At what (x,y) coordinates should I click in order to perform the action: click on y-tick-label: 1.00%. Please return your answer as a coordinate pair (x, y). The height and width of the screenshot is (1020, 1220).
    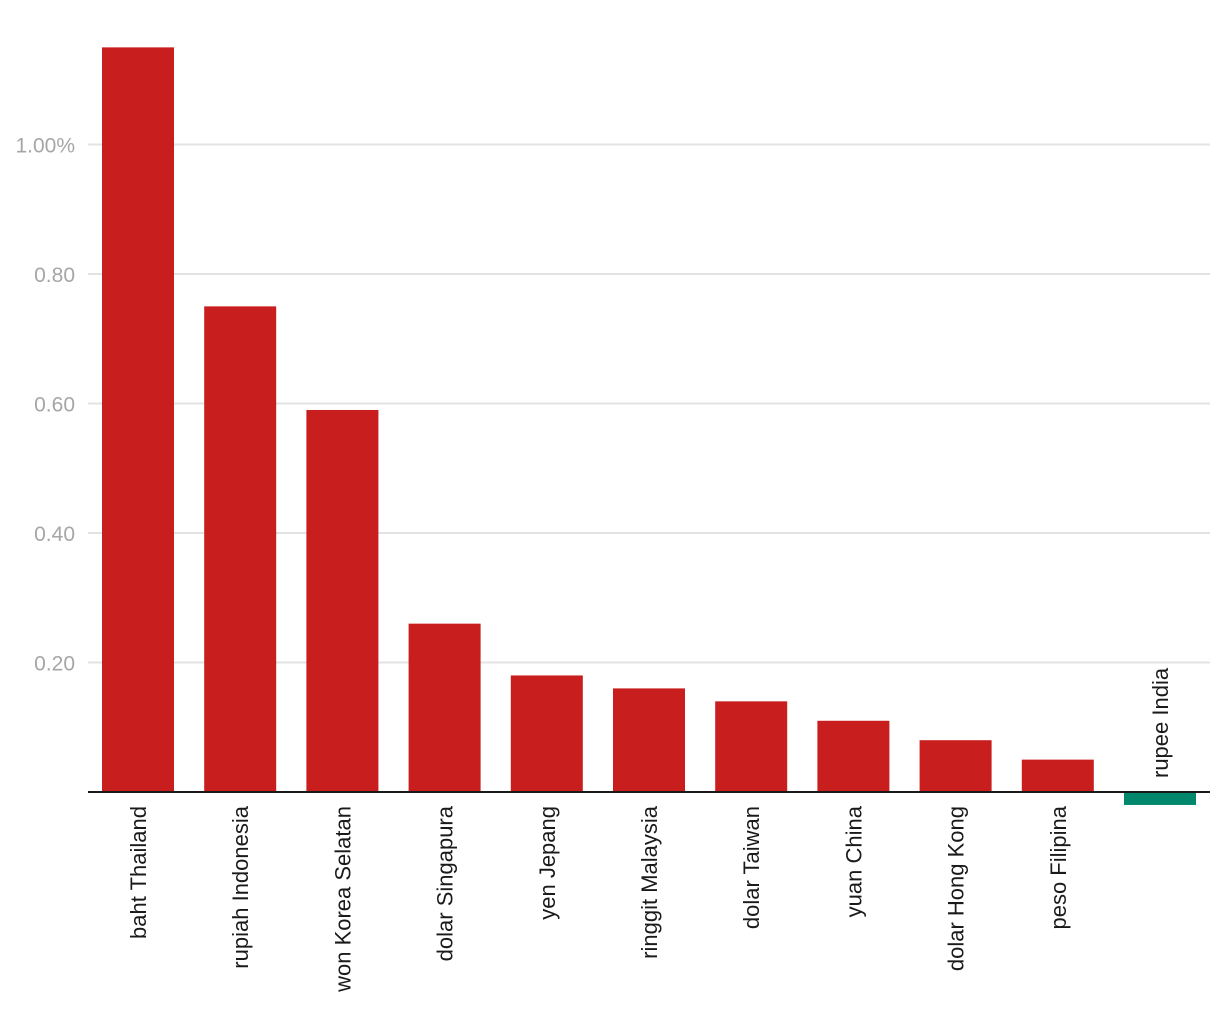
    Looking at the image, I should click on (45, 146).